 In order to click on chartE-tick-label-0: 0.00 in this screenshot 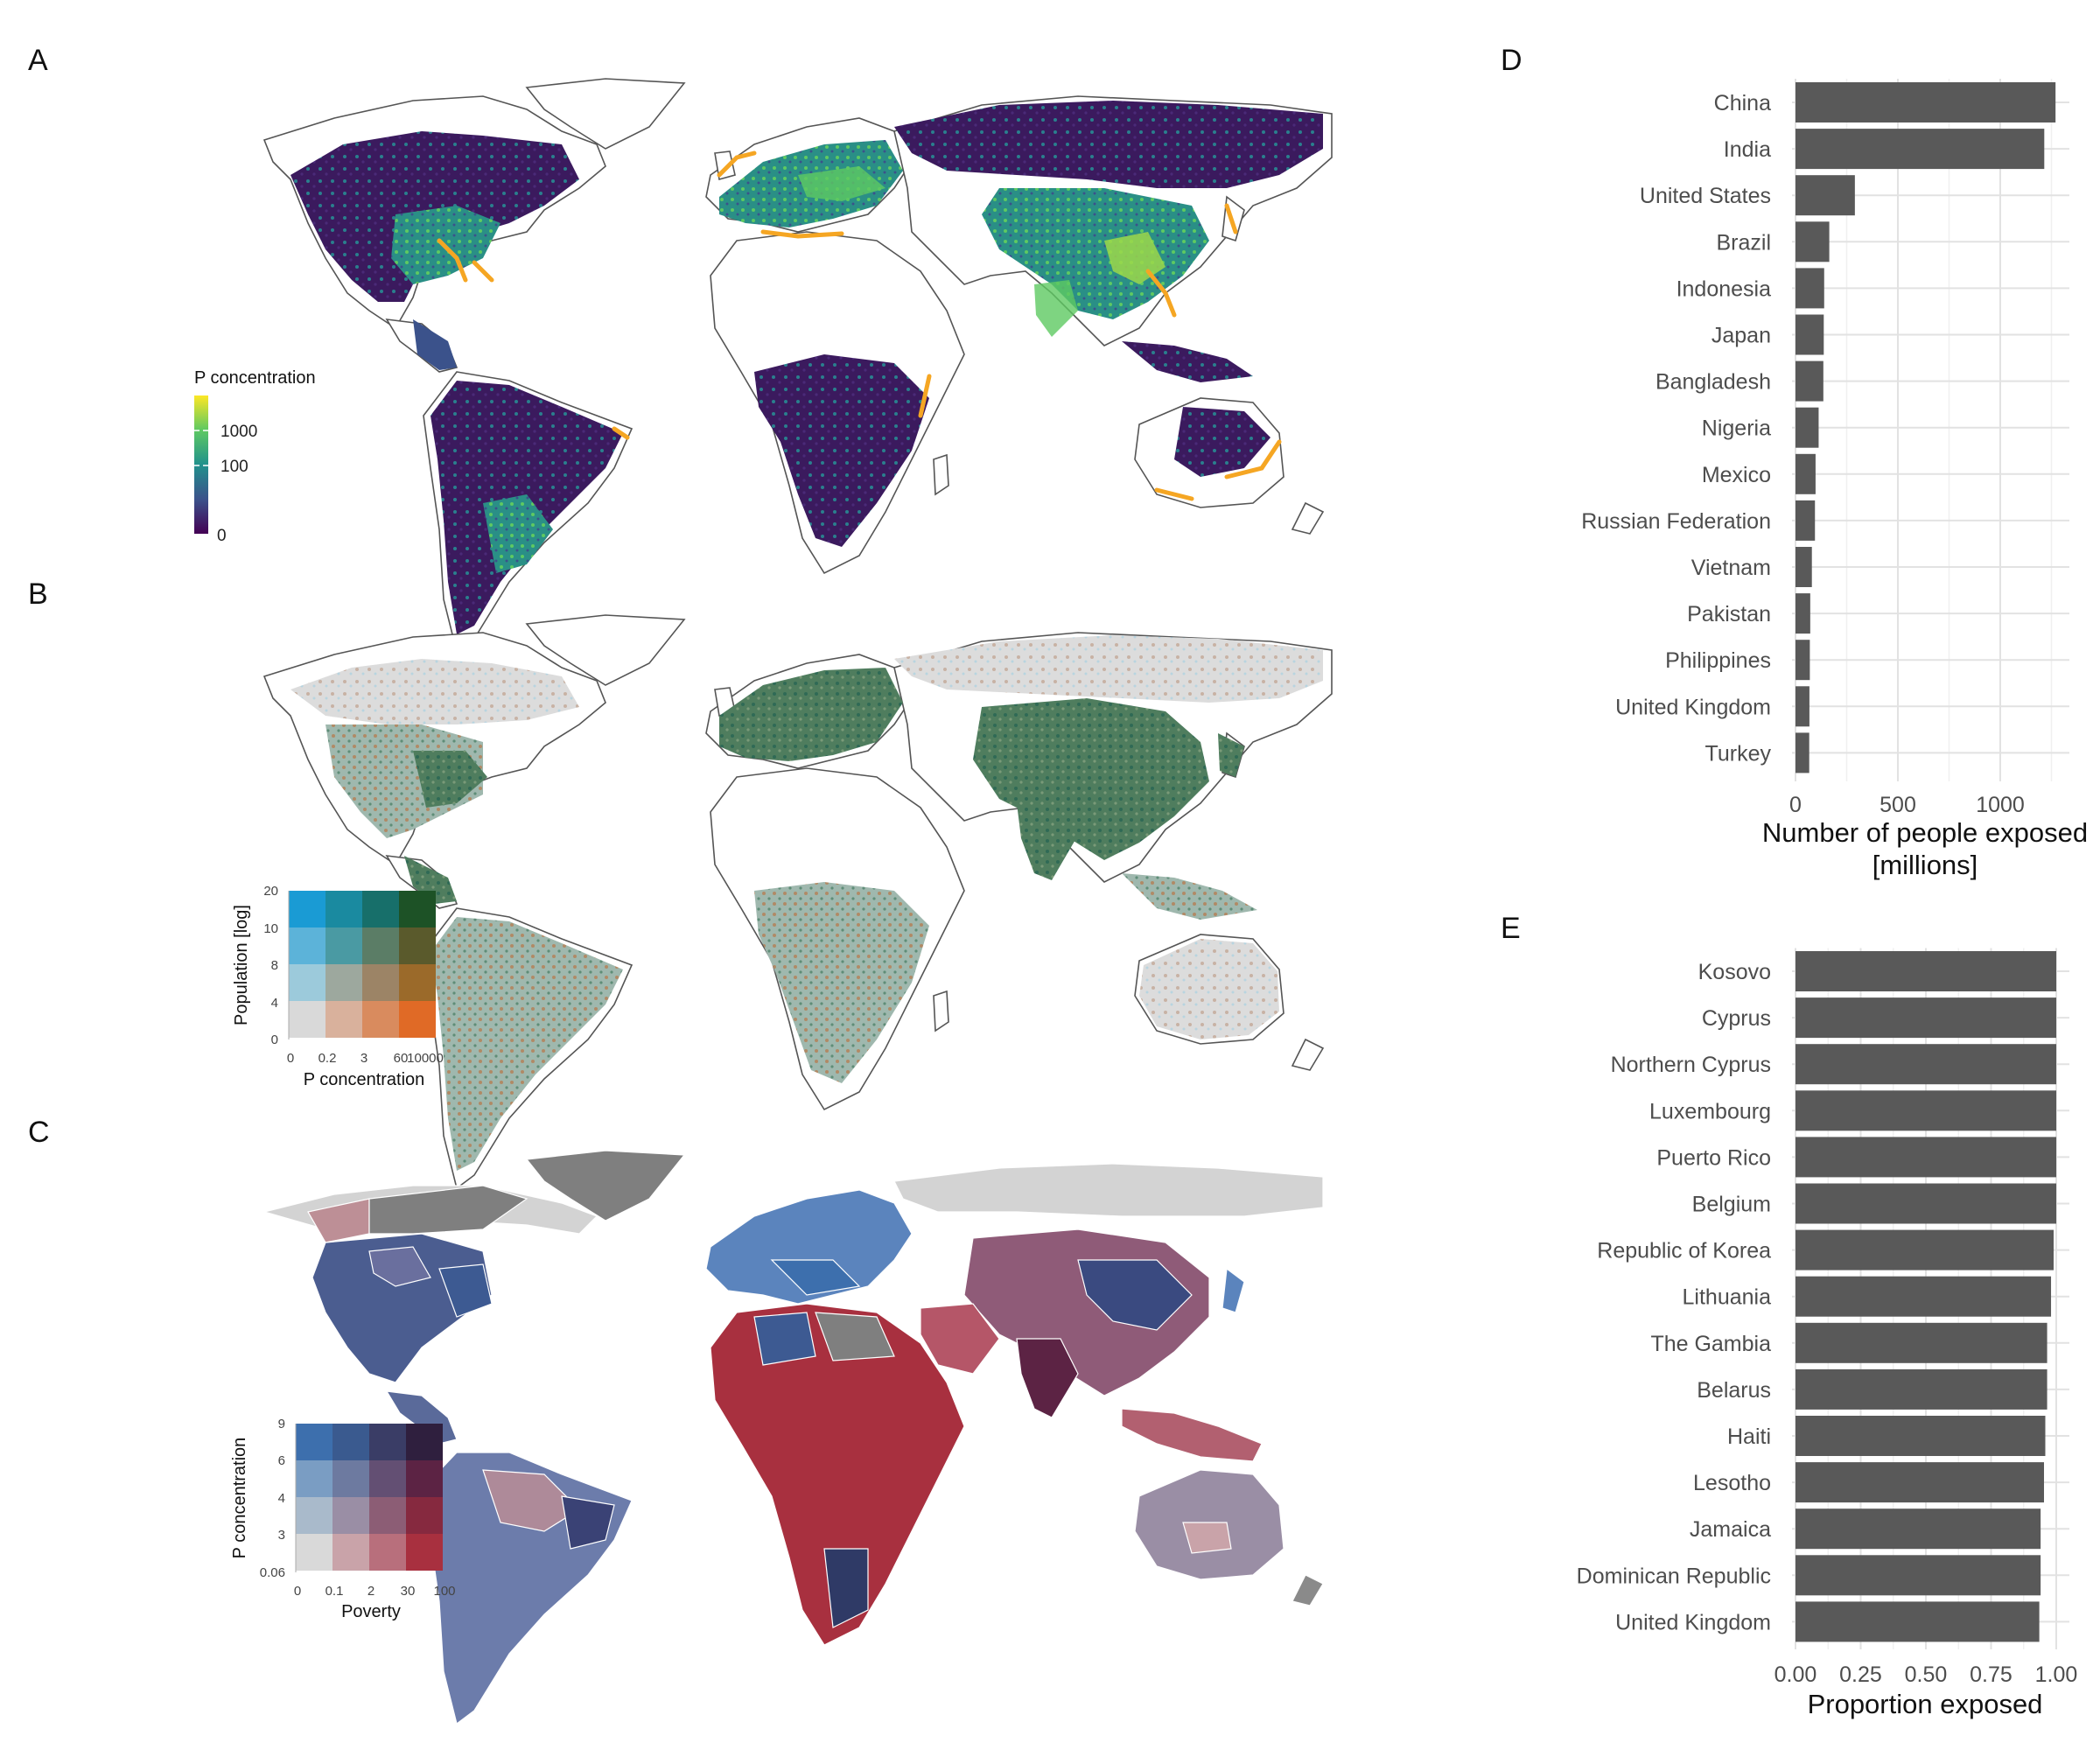, I will do `click(1795, 1674)`.